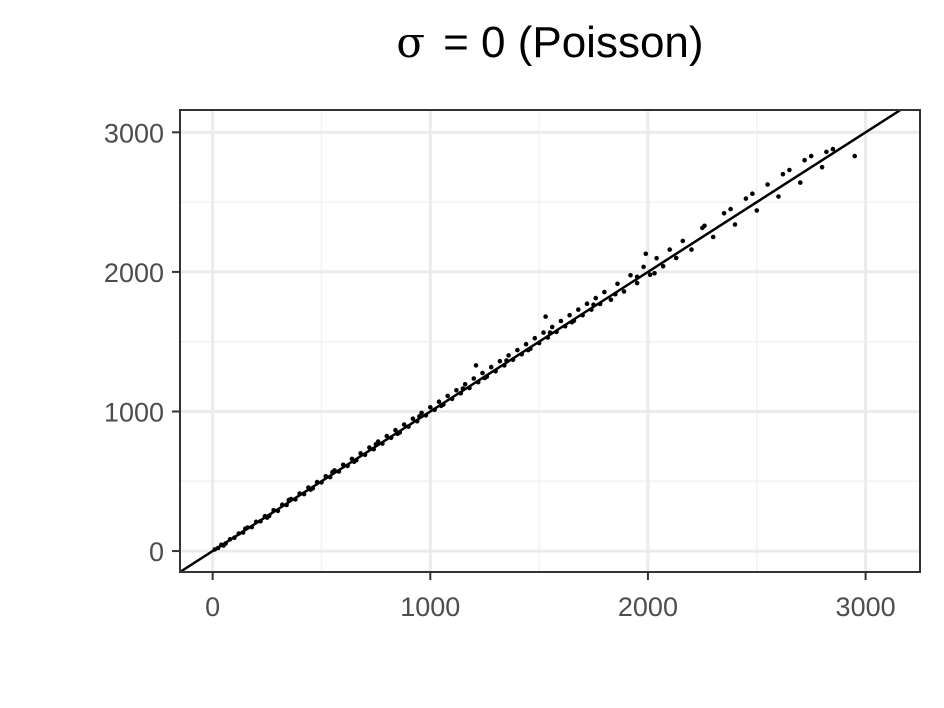 The image size is (944, 708). What do you see at coordinates (134, 133) in the screenshot?
I see `y-tick-label: 3000` at bounding box center [134, 133].